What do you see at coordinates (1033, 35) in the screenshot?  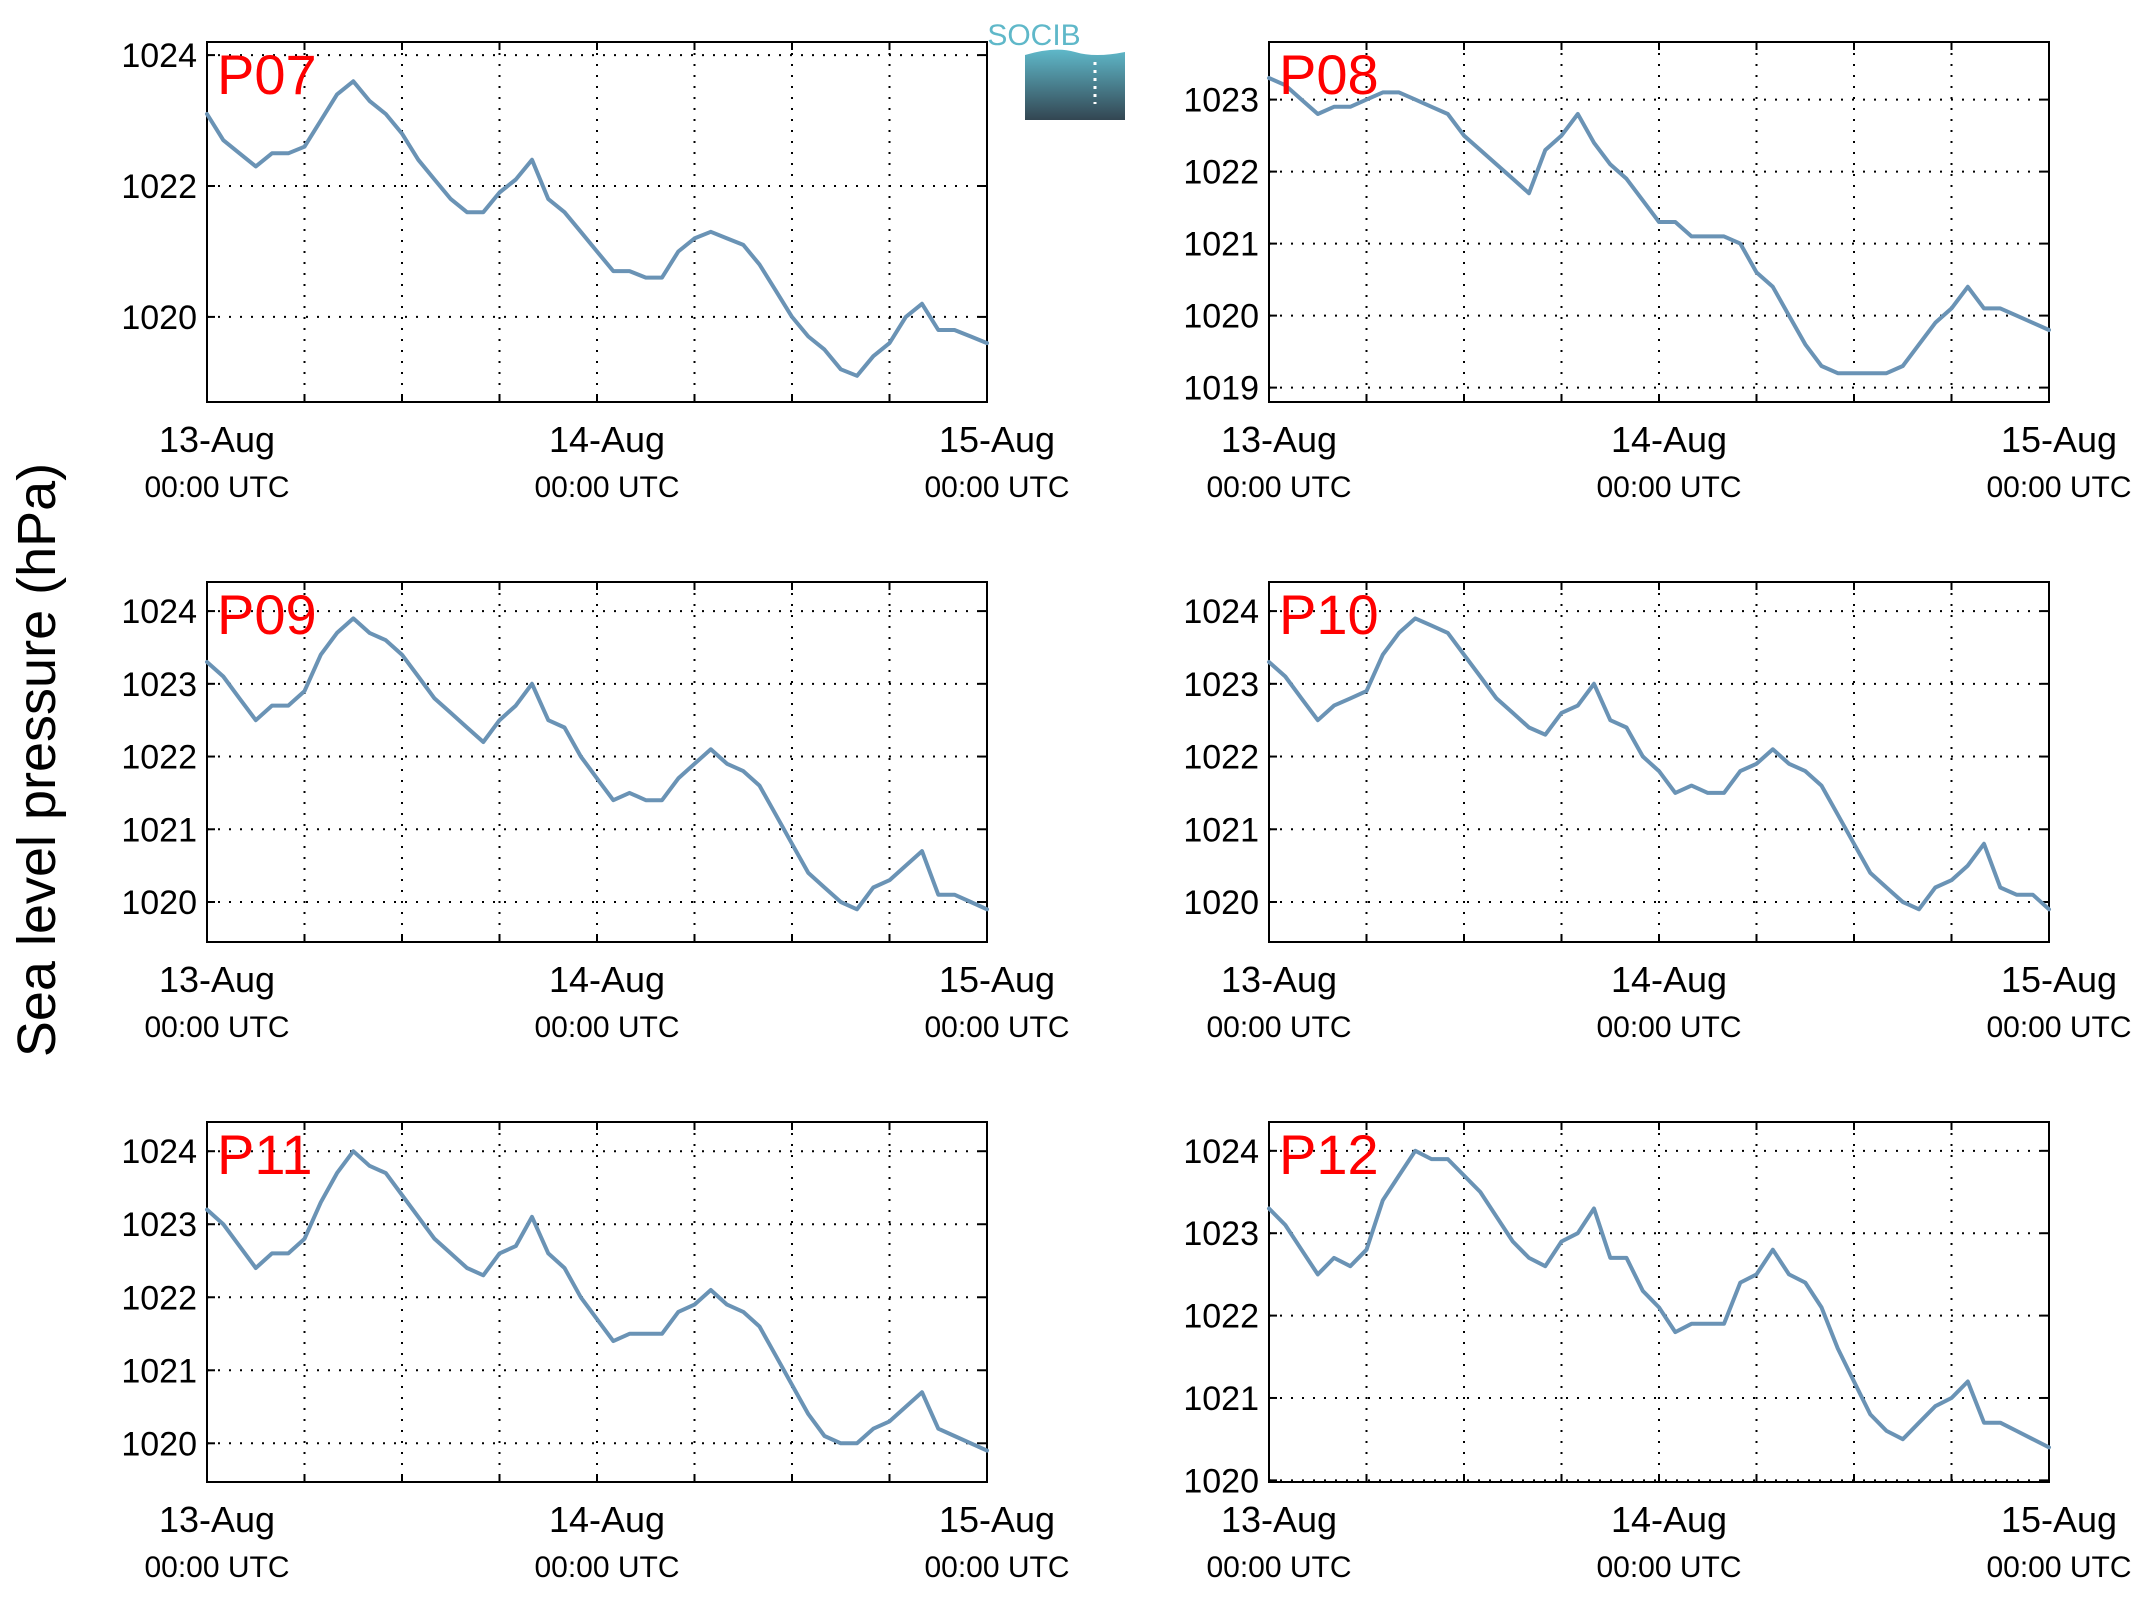 I see `socib-logo-text: SOCIB` at bounding box center [1033, 35].